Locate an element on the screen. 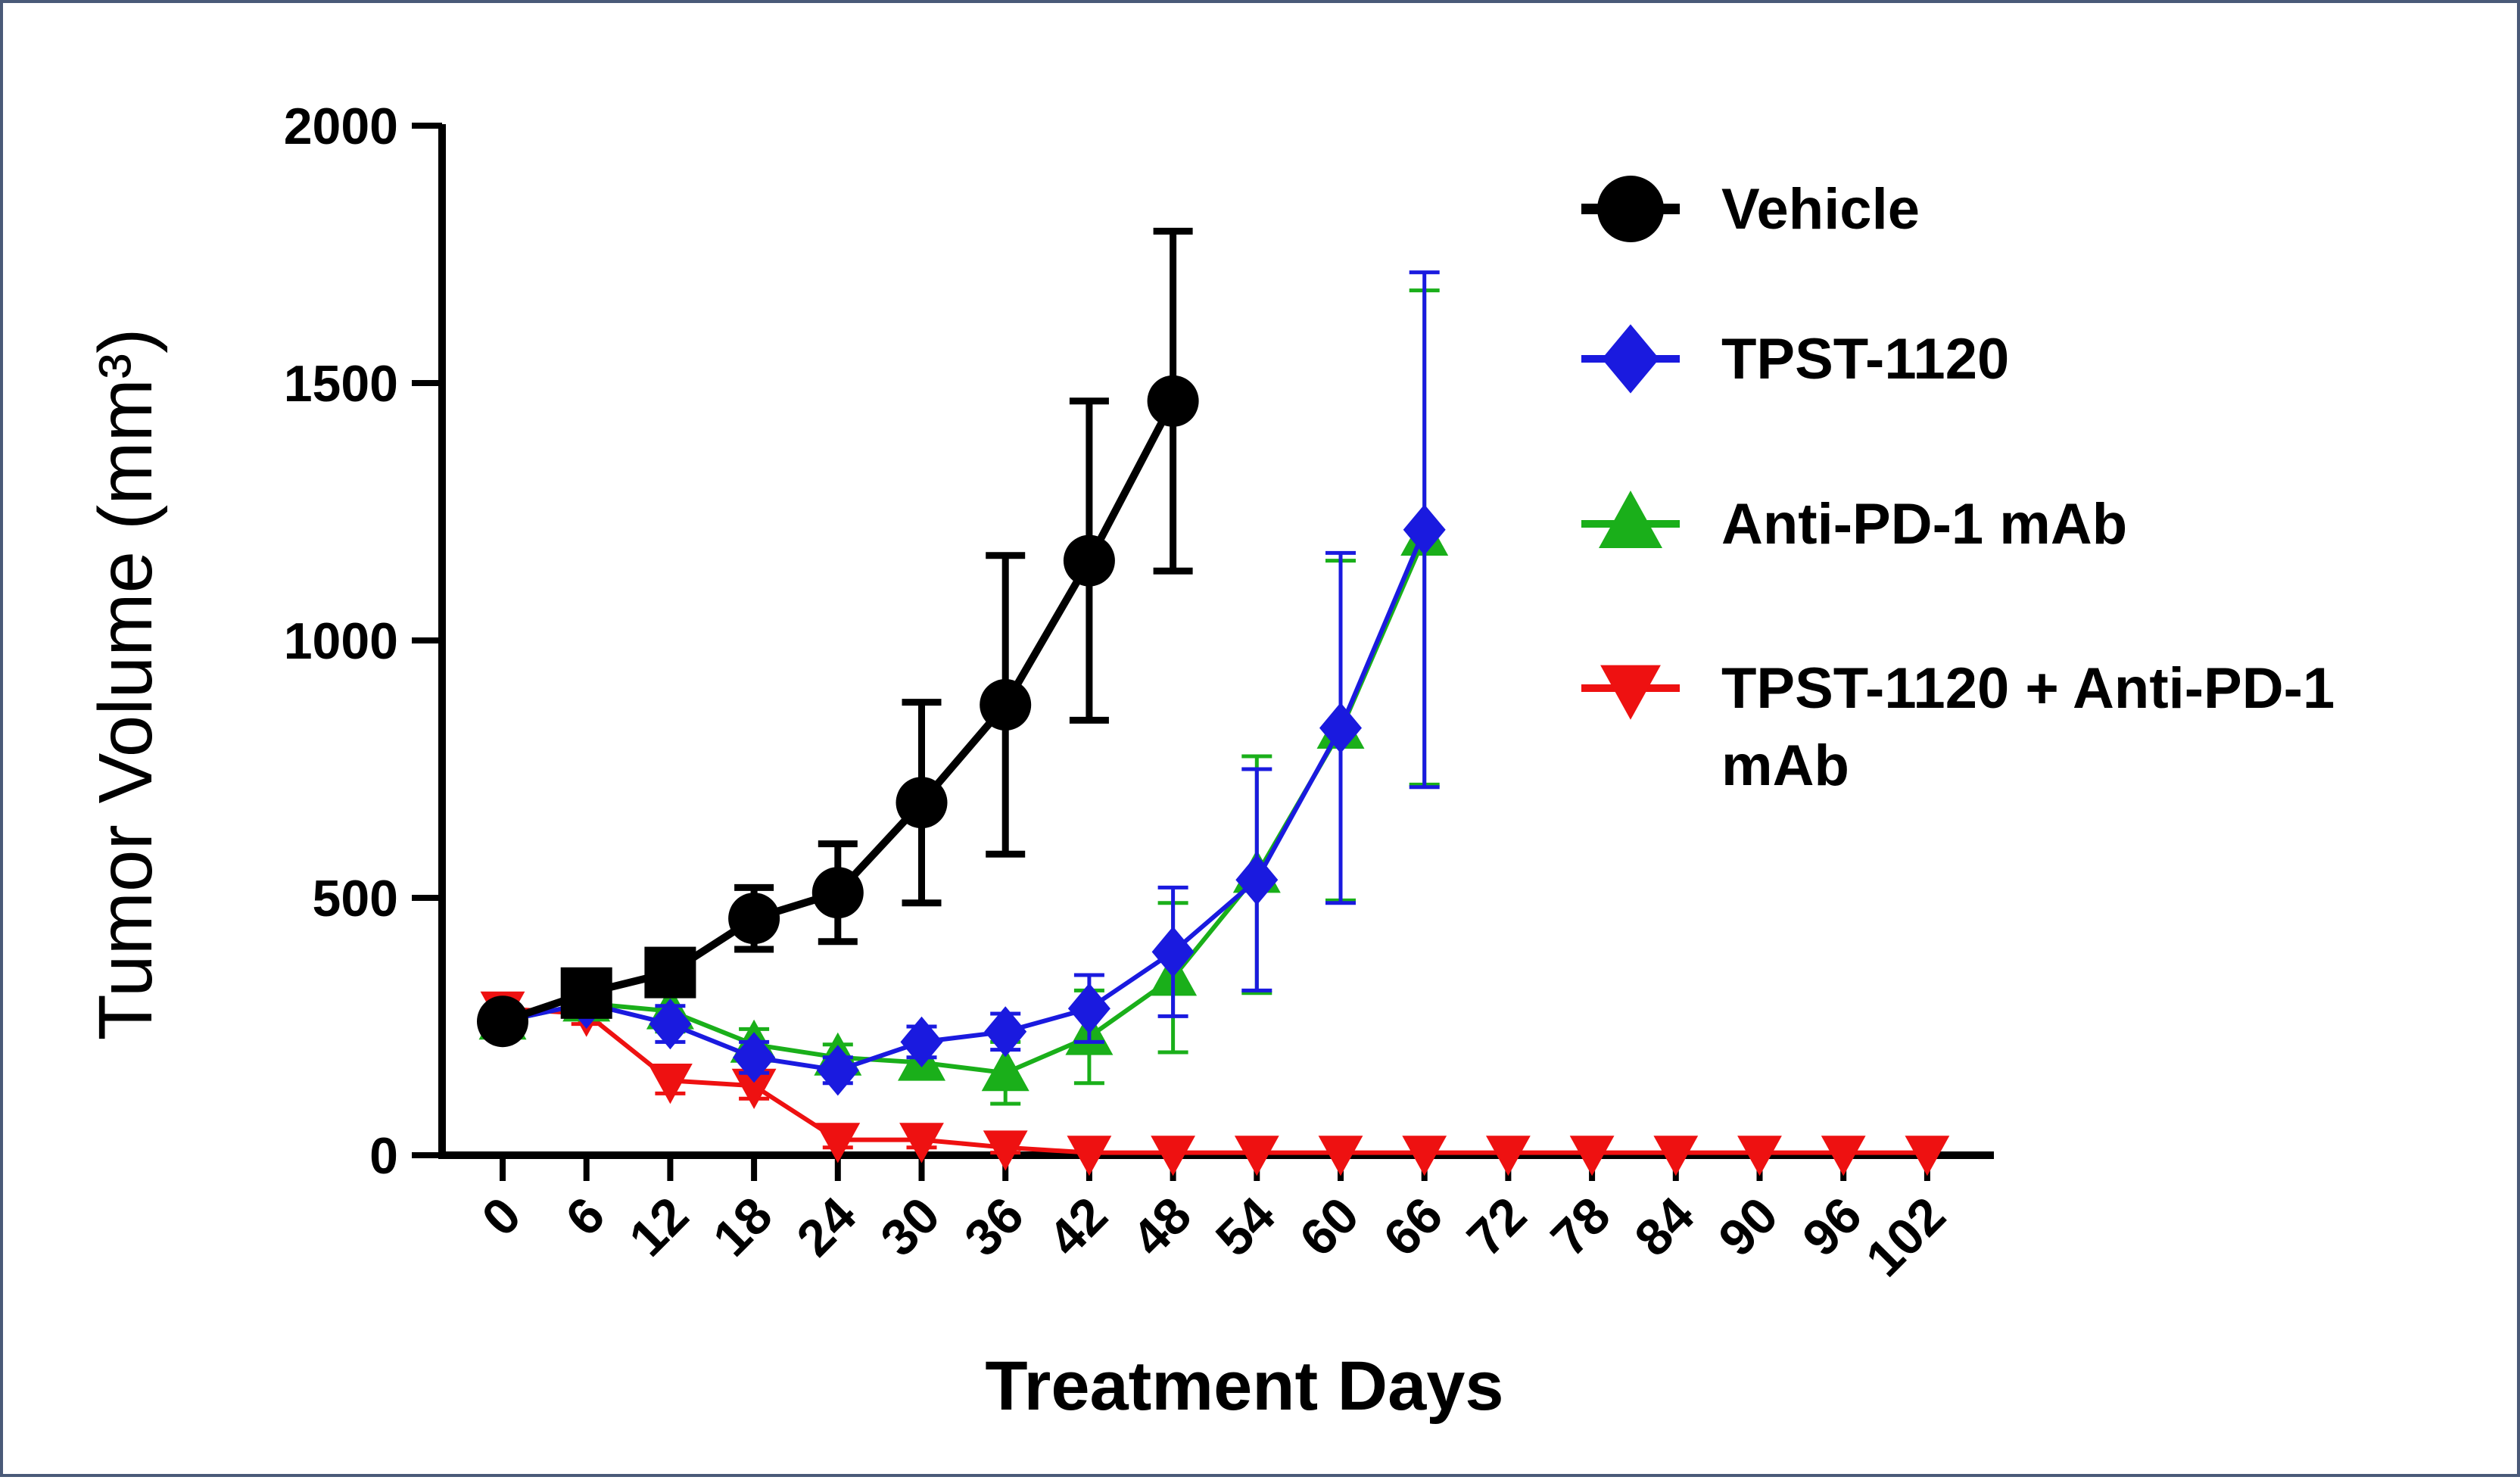 This screenshot has height=1480, width=2520. x-tick-label: 48 is located at coordinates (1161, 1227).